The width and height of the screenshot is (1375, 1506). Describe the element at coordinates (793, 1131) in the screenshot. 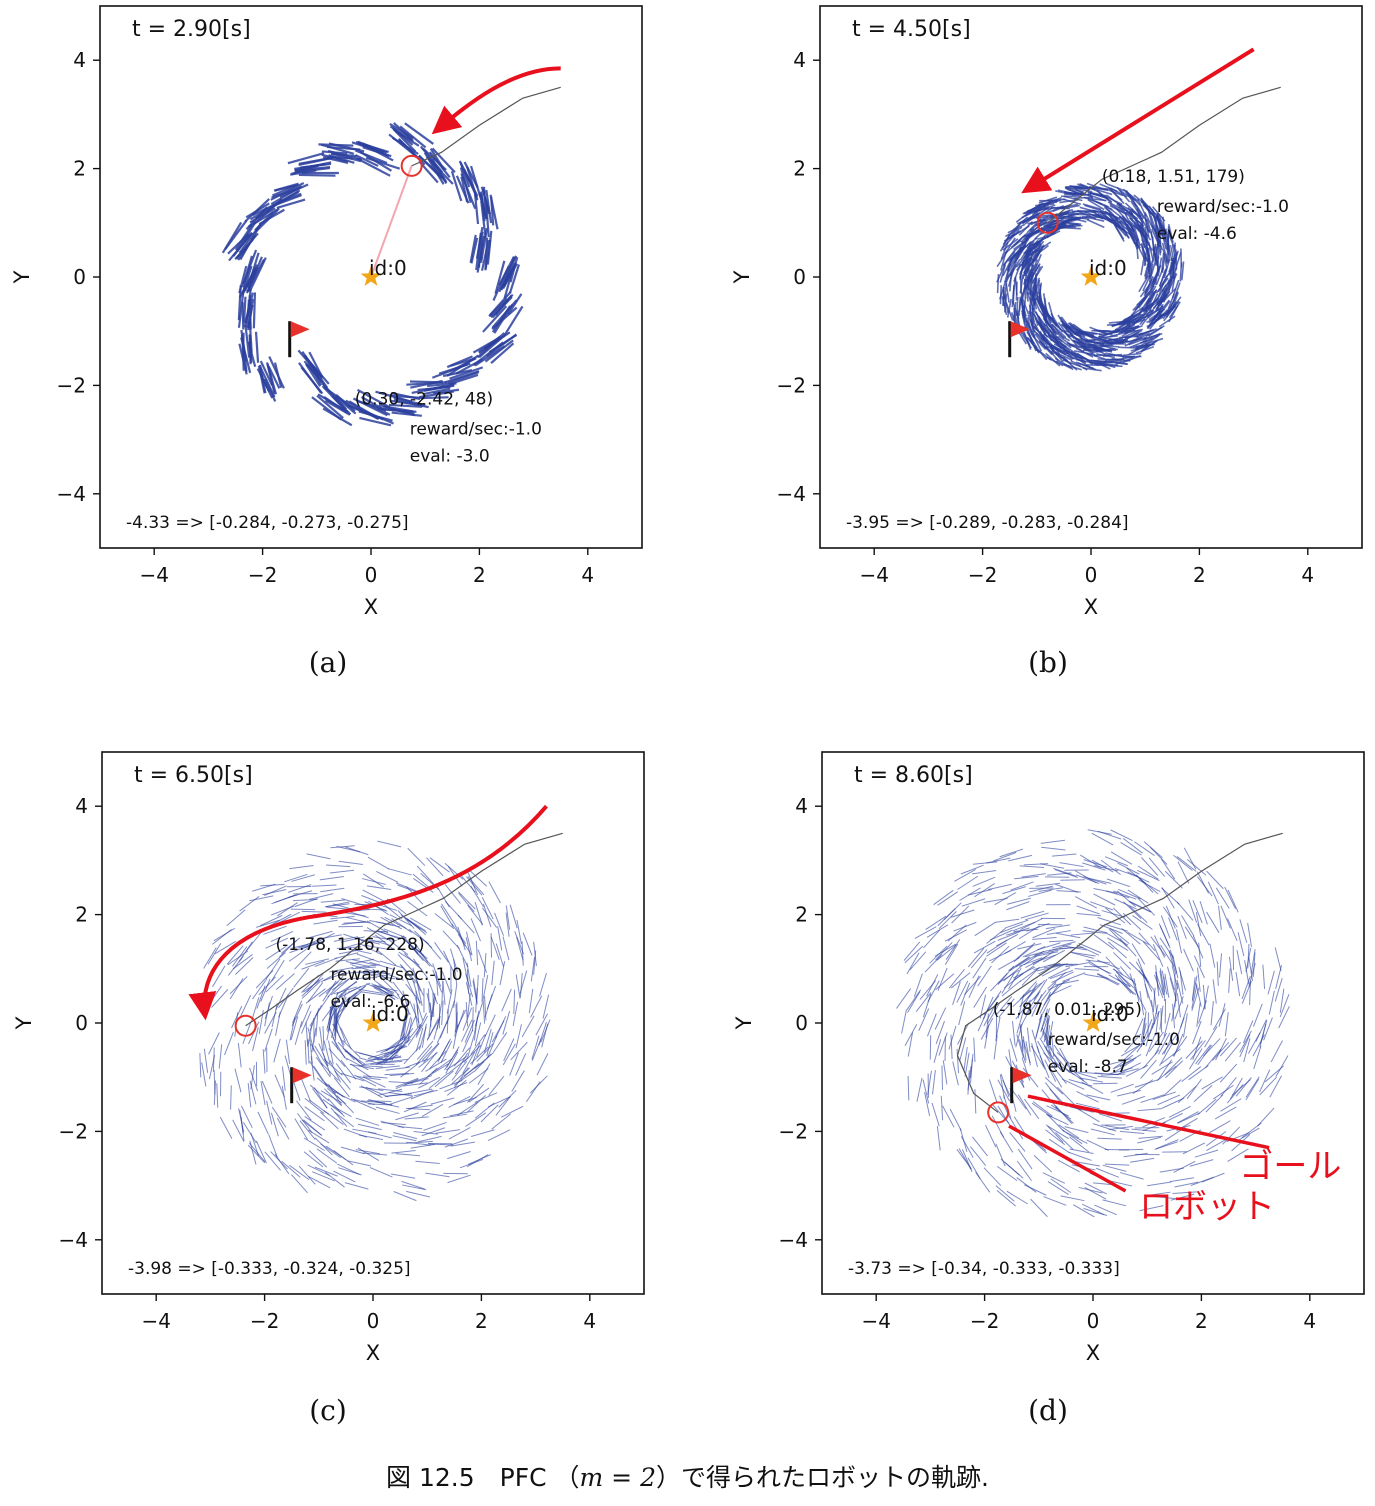

I see `y-tick-label: −2` at that location.